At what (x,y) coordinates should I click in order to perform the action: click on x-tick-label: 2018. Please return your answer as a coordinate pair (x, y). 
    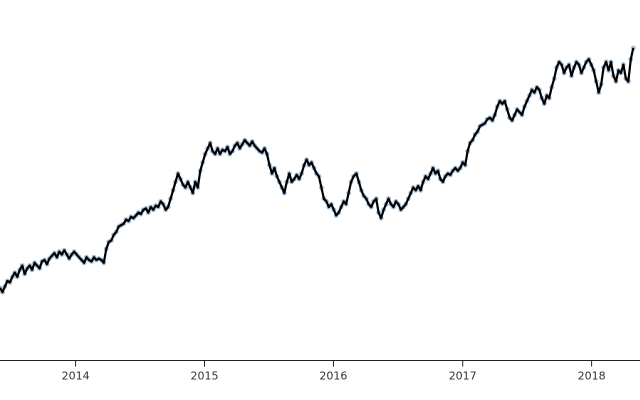
    Looking at the image, I should click on (592, 376).